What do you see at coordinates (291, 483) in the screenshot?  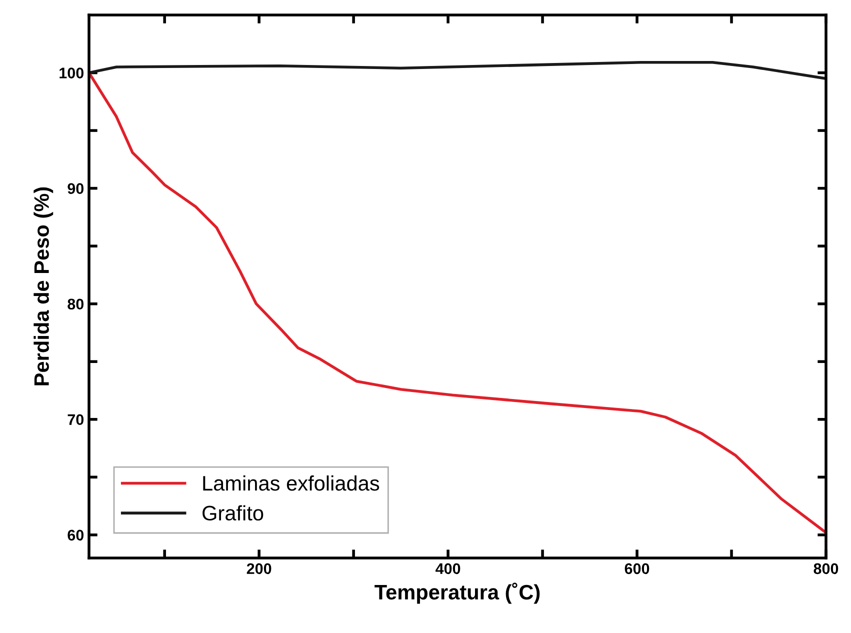 I see `legend-label: Laminas exfoliadas` at bounding box center [291, 483].